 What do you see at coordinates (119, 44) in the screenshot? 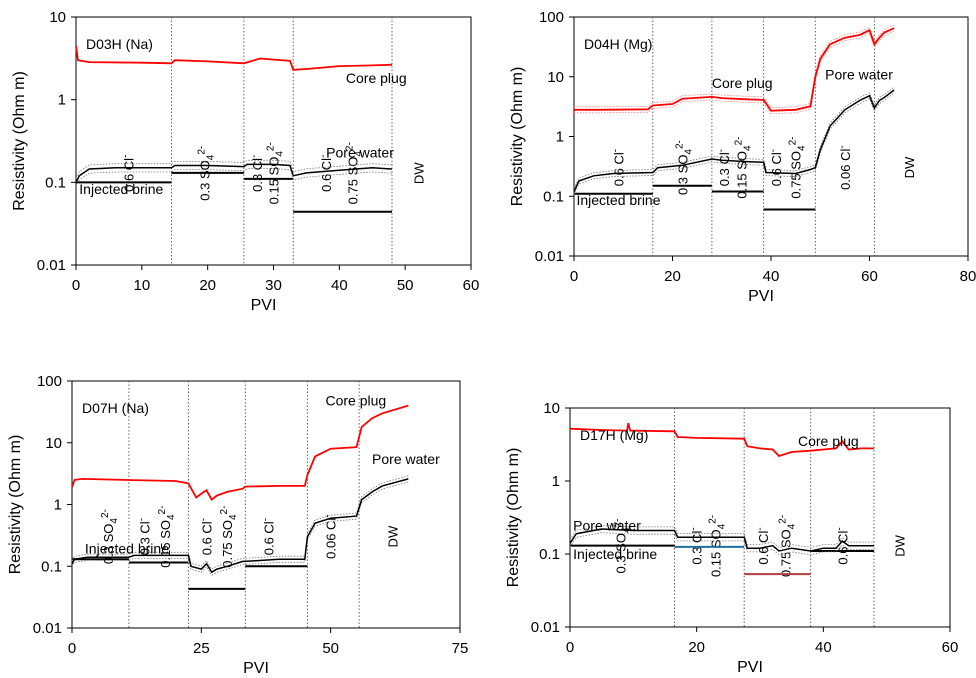
I see `chart-title: D03H (Na)` at bounding box center [119, 44].